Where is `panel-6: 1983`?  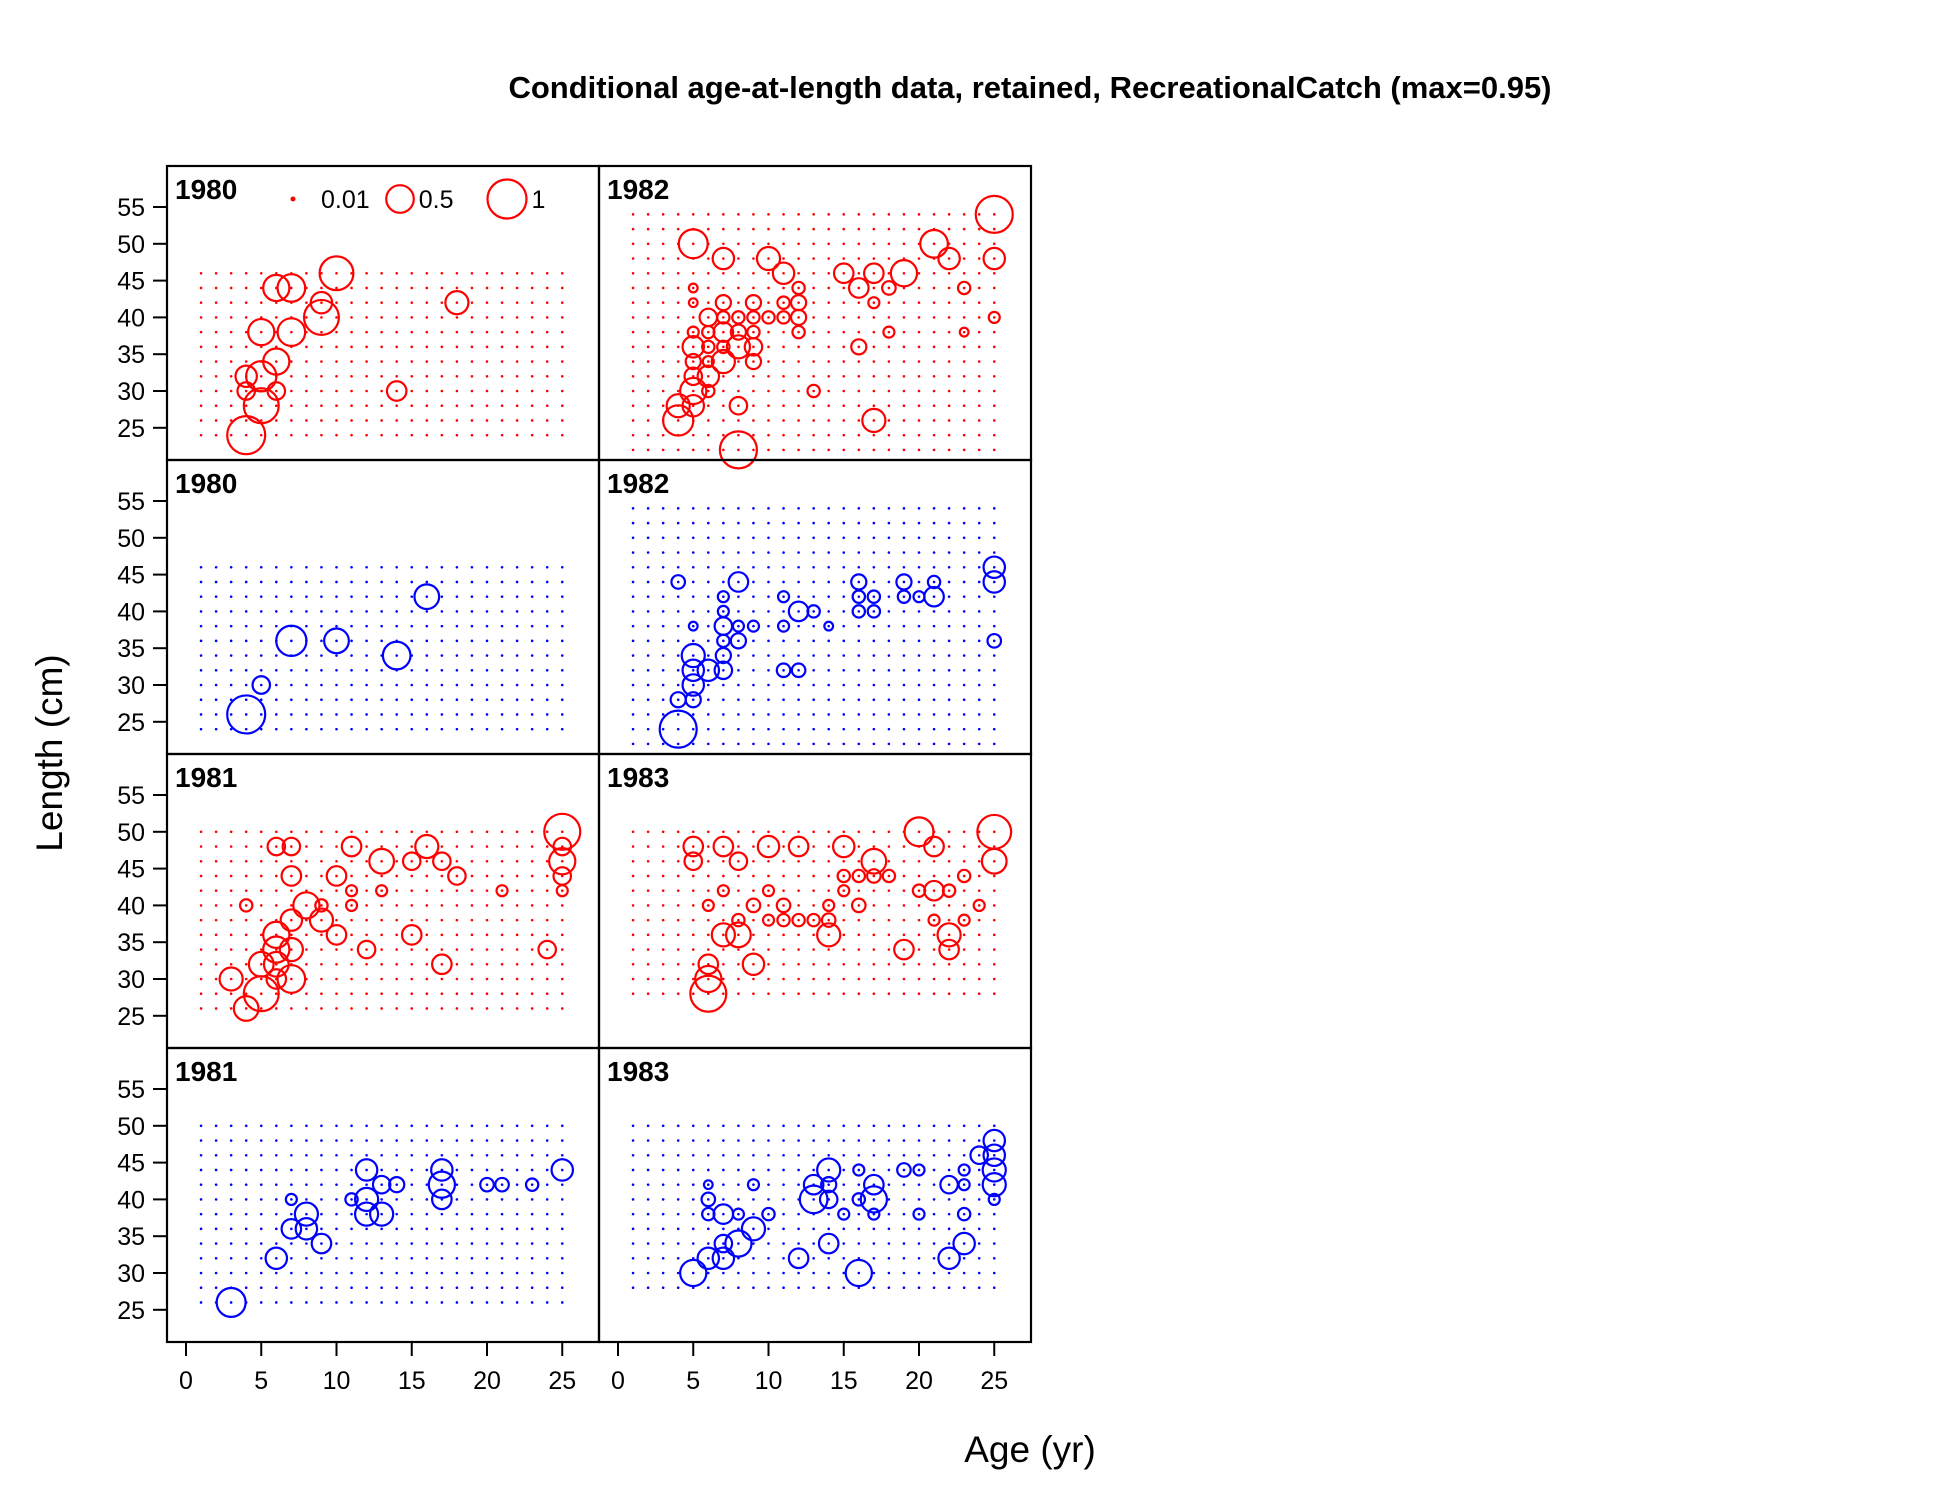
panel-6: 1983 is located at coordinates (815, 901).